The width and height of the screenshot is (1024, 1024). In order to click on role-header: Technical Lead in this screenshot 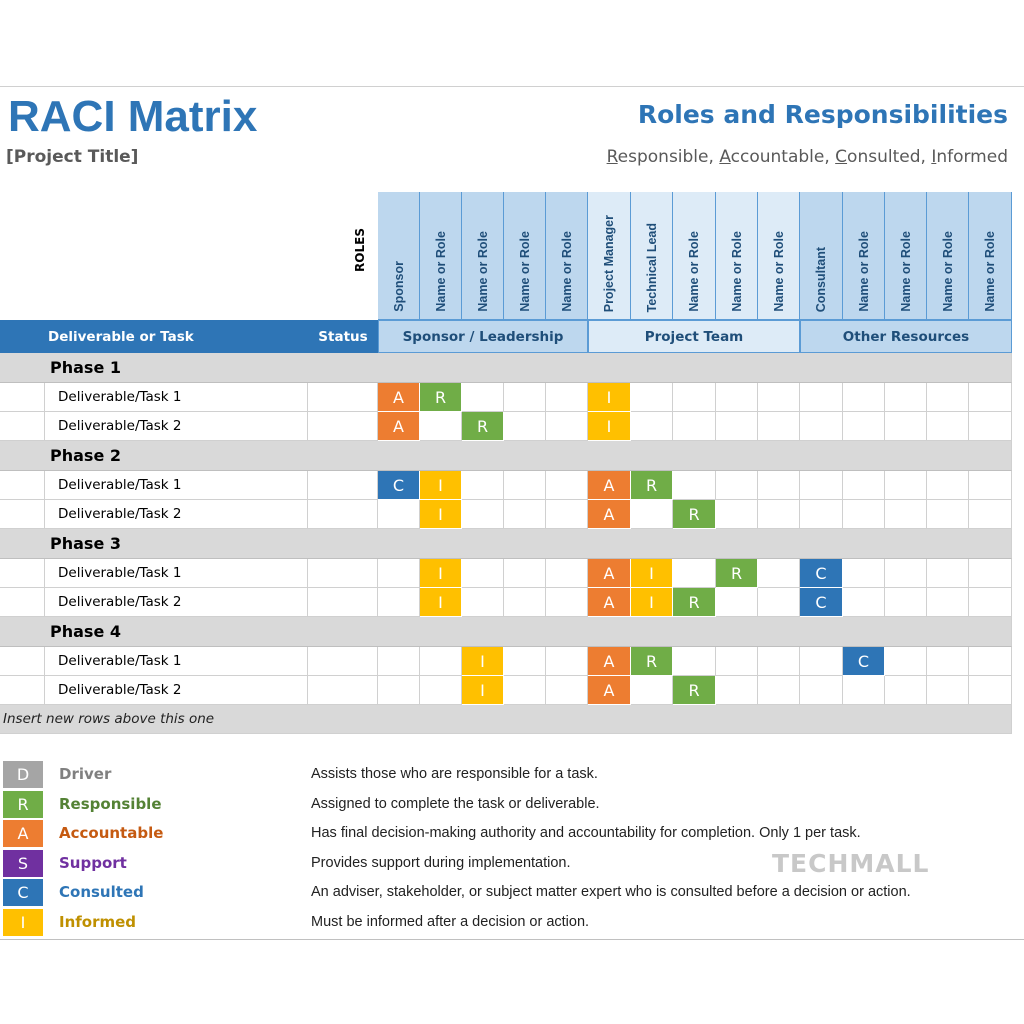, I will do `click(652, 256)`.